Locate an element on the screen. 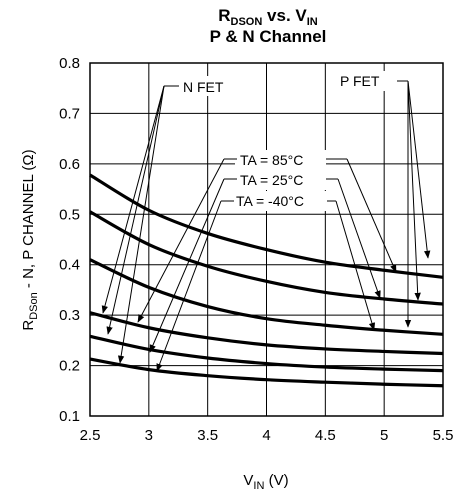 Image resolution: width=463 pixels, height=495 pixels. svg-text: N FET is located at coordinates (203, 87).